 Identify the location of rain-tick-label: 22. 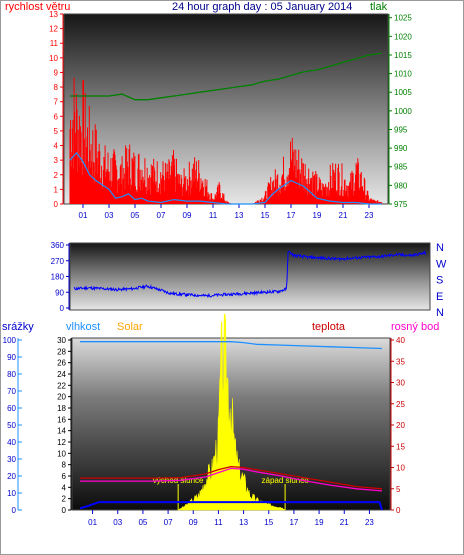
(61, 385).